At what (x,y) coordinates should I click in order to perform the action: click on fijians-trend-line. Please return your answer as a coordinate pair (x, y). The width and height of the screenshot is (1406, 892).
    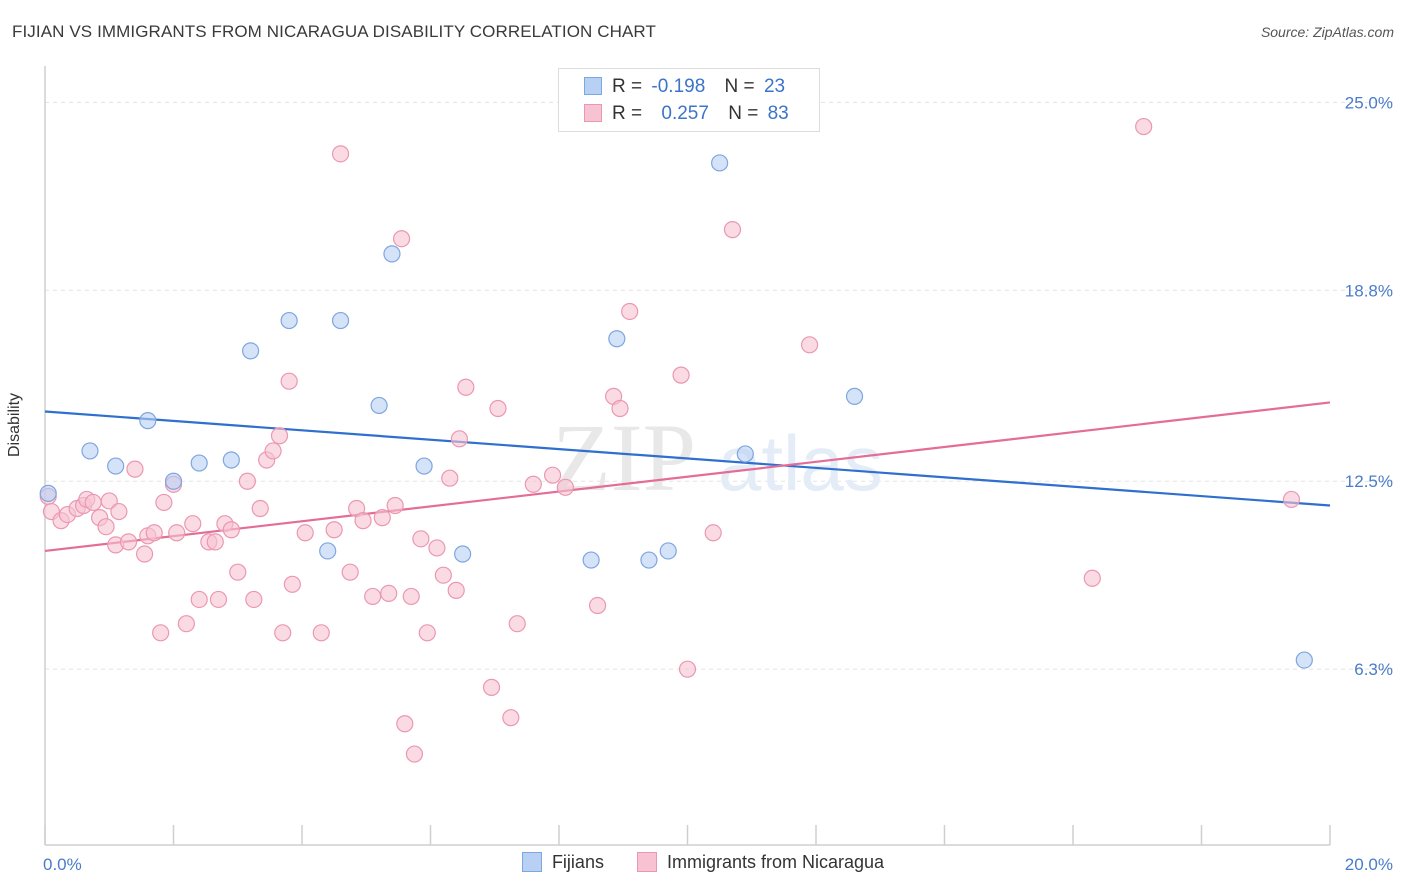
    Looking at the image, I should click on (687, 458).